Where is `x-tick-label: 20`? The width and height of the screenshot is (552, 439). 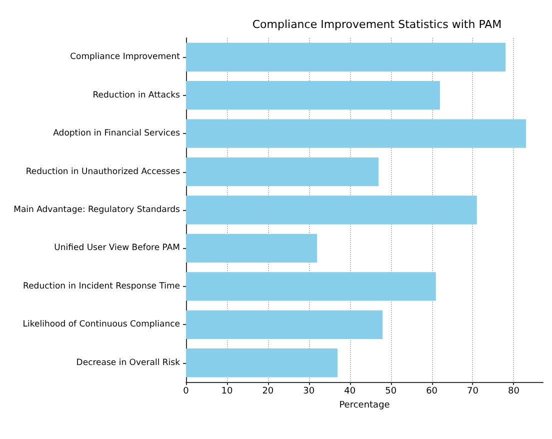 x-tick-label: 20 is located at coordinates (268, 391).